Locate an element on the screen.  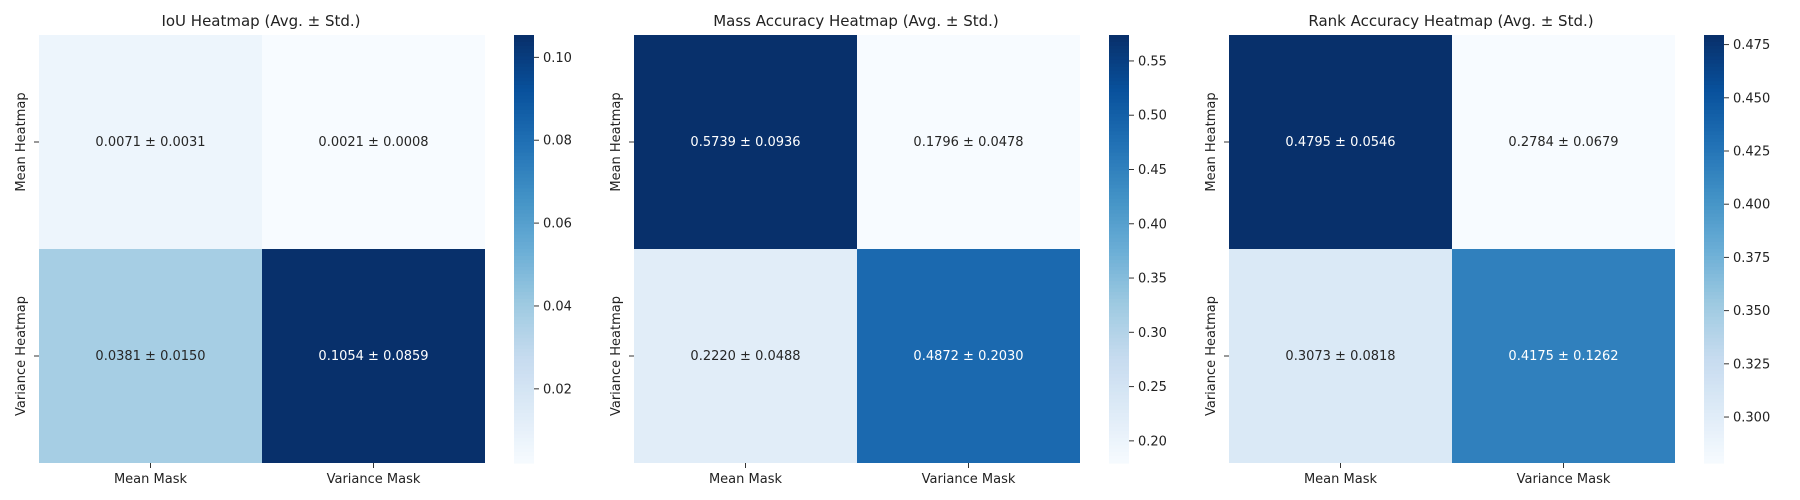
cell-value-label: 0.2784 ± 0.0679 is located at coordinates (1563, 142).